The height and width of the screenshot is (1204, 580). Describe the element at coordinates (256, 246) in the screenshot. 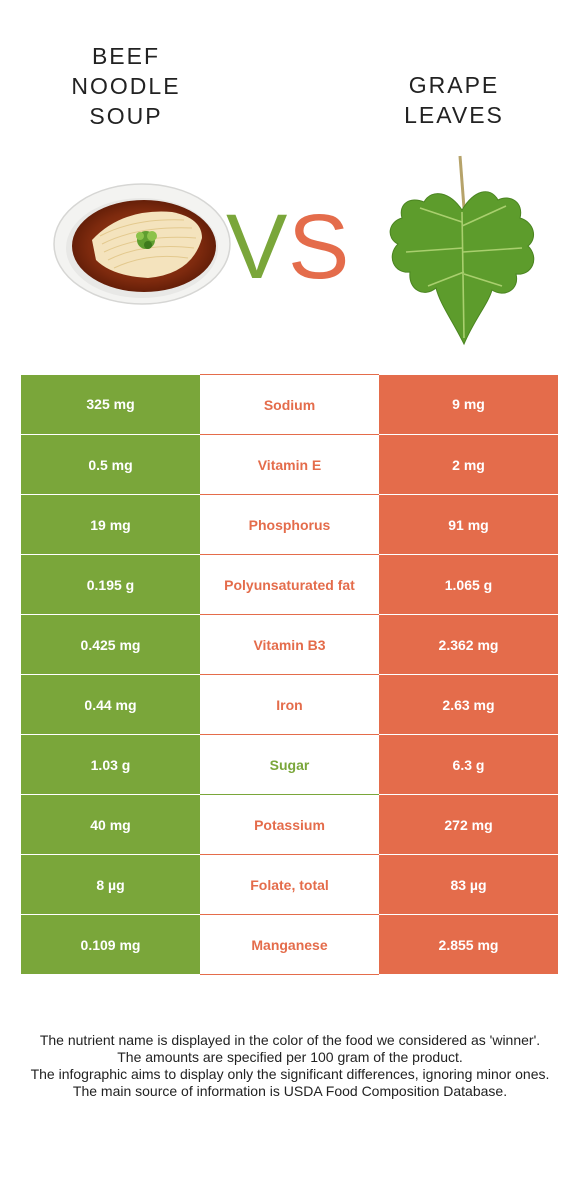

I see `vs-v-letter: V` at that location.